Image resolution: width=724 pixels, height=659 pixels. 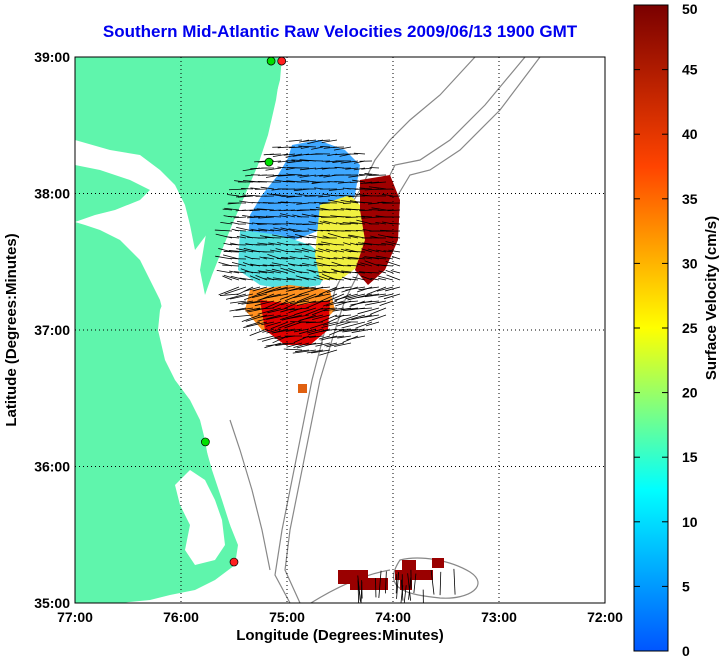 What do you see at coordinates (241, 177) in the screenshot?
I see `land-delmarva` at bounding box center [241, 177].